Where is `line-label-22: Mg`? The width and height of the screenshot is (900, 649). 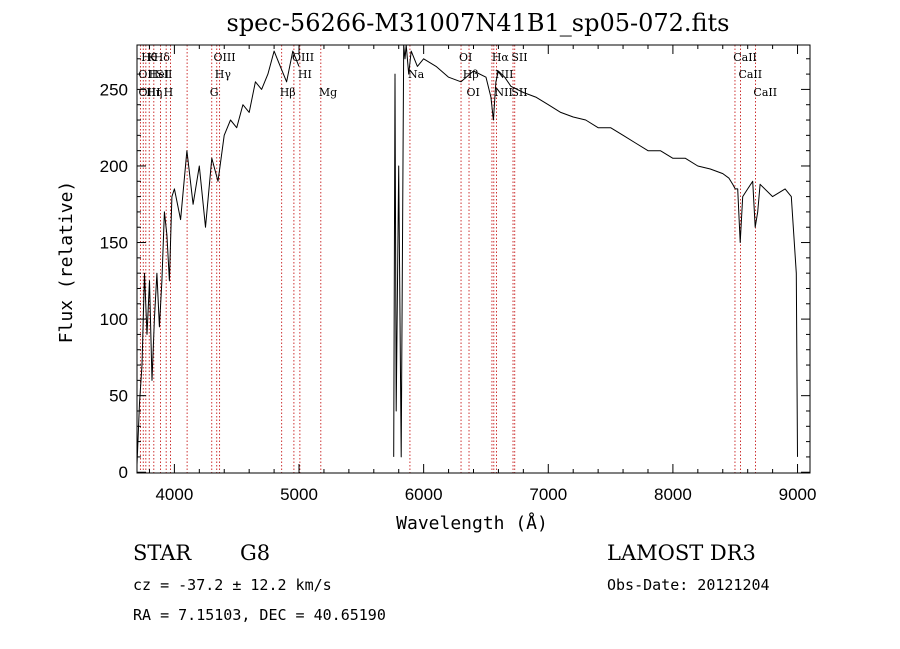
line-label-22: Mg is located at coordinates (328, 92).